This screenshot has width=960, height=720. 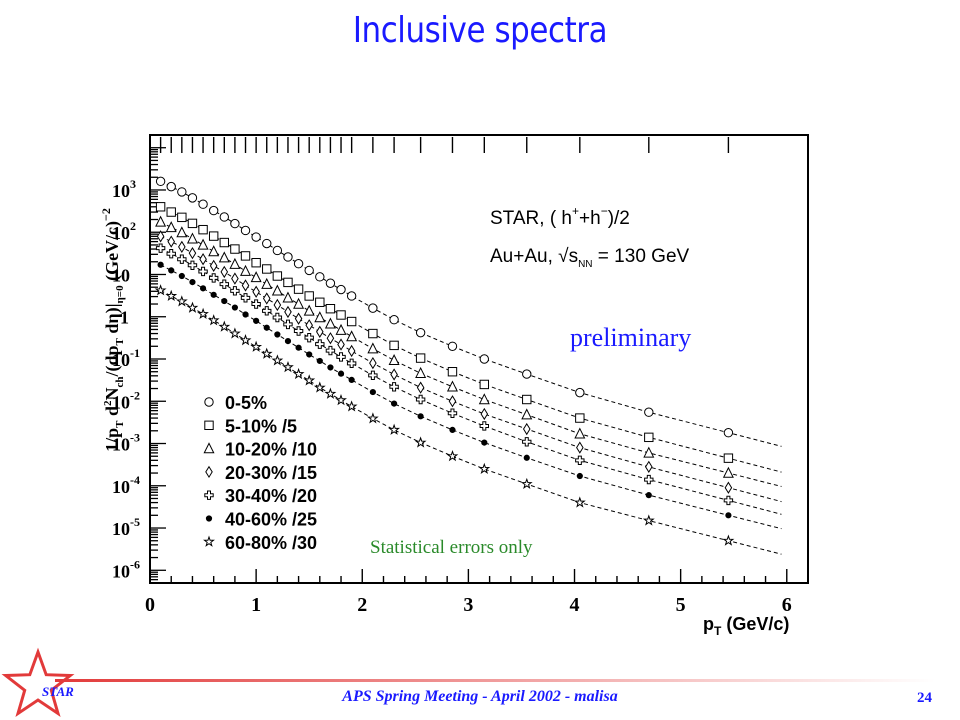 I want to click on y-tick-label: 10⁻², so click(x=126, y=400).